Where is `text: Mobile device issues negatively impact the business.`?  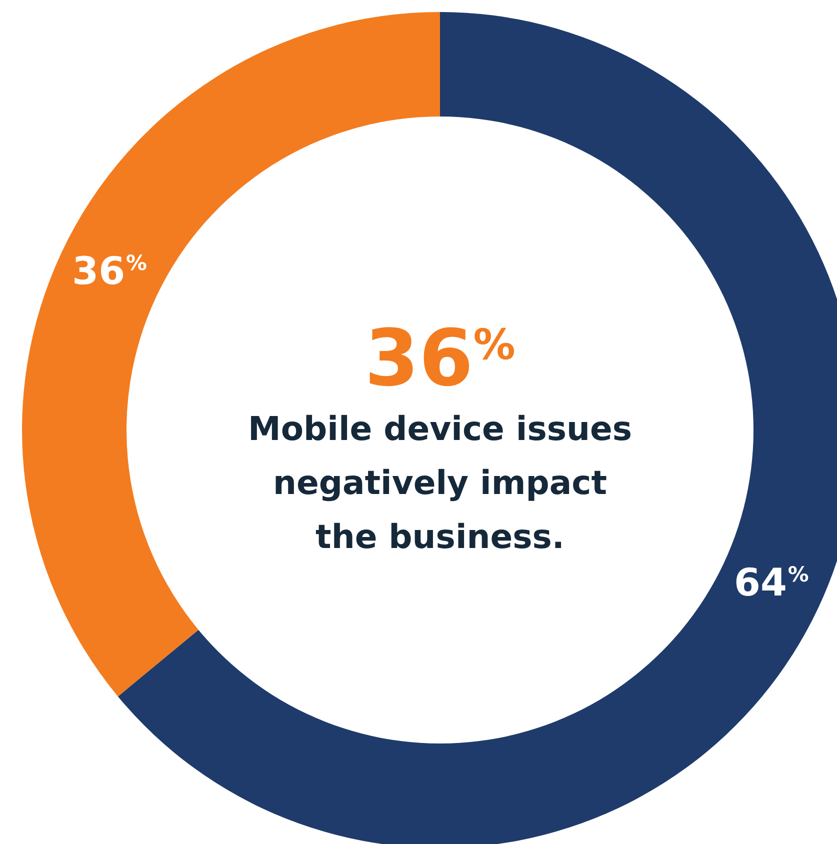
text: Mobile device issues negatively impact the business. is located at coordinates (440, 482).